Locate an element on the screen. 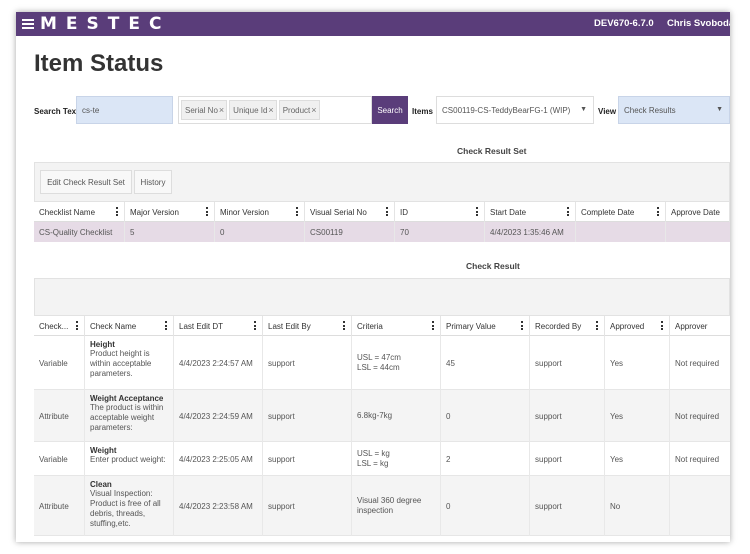 The height and width of the screenshot is (554, 750). col-last-edit-dt: Last Edit DT is located at coordinates (218, 326).